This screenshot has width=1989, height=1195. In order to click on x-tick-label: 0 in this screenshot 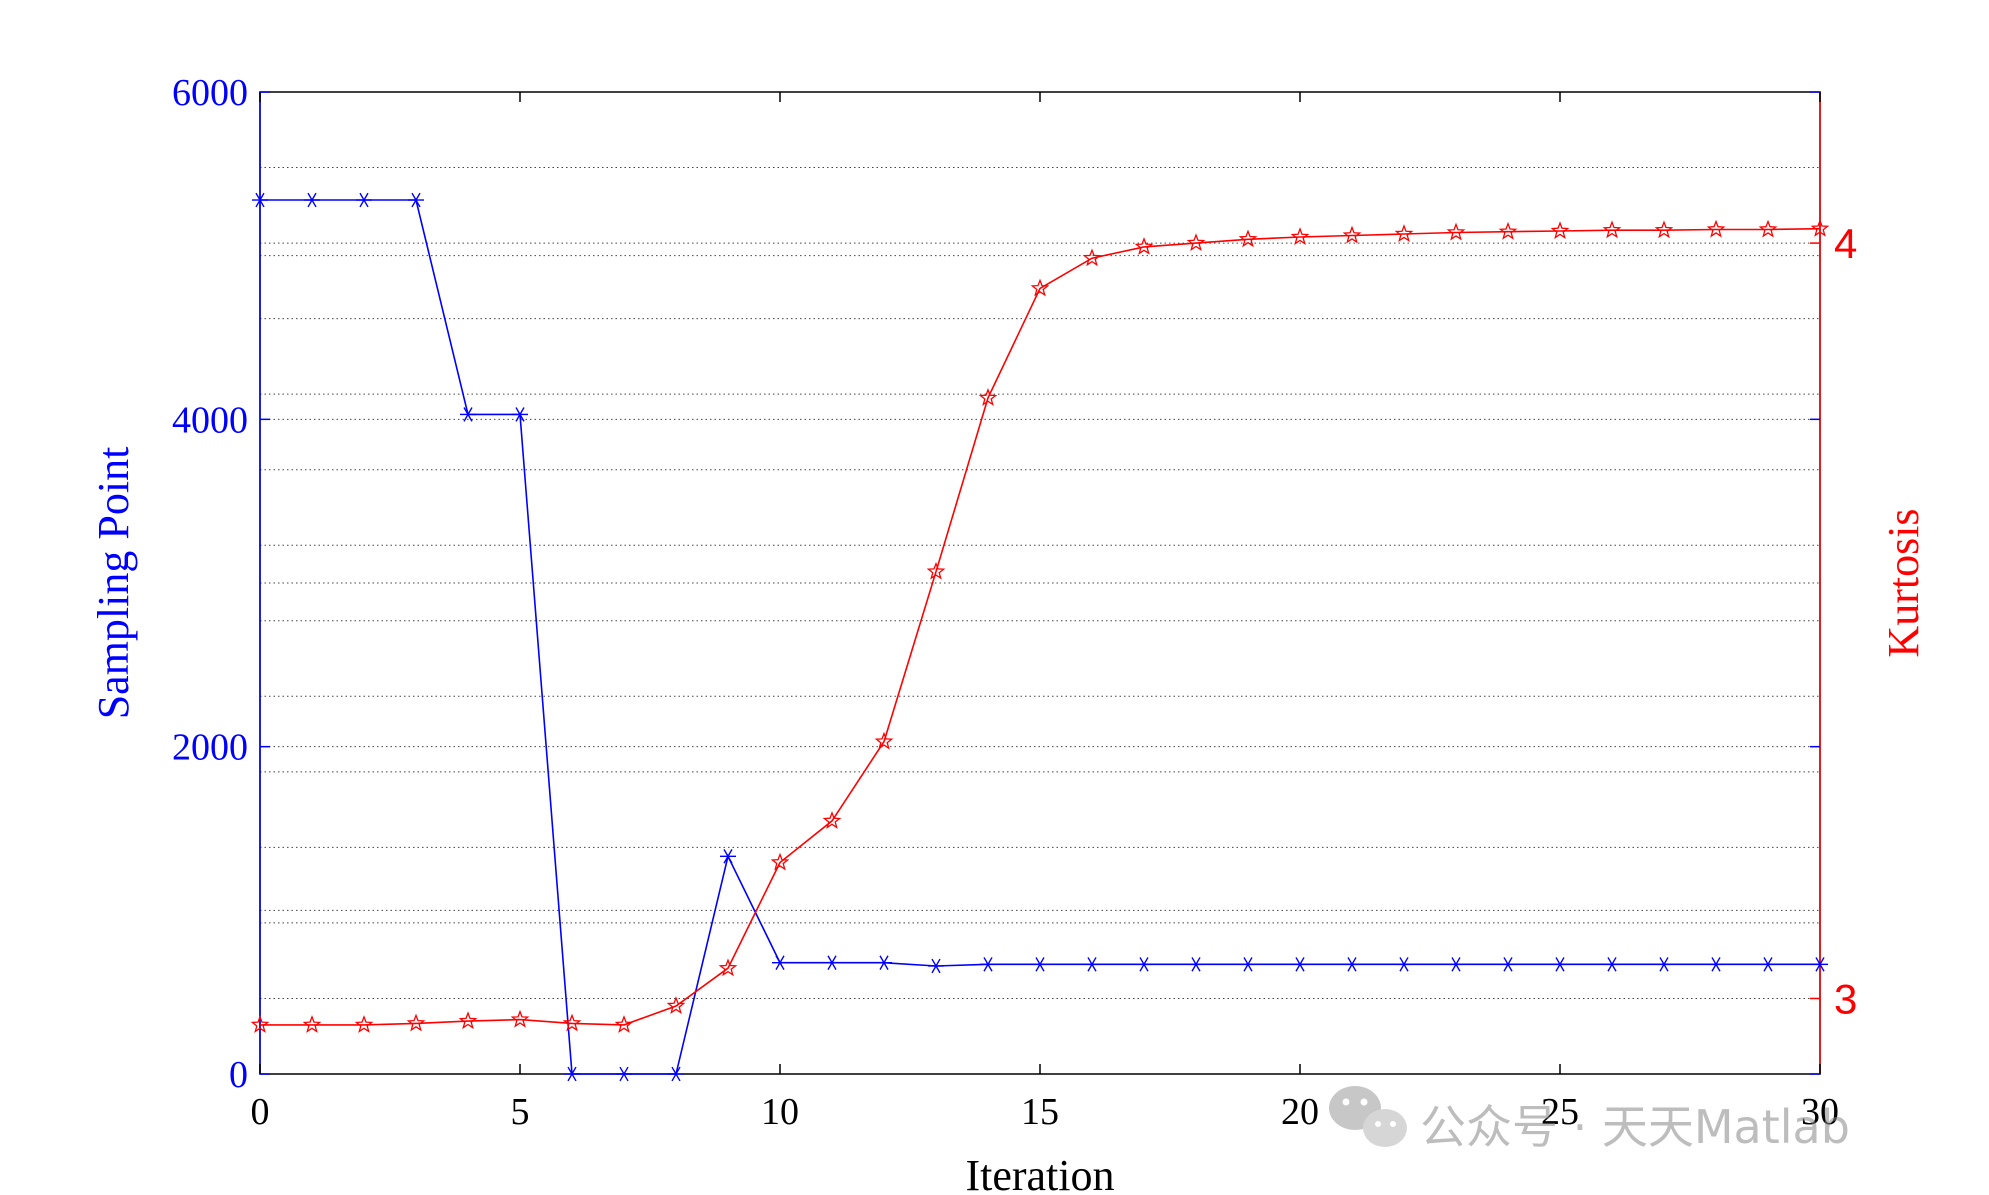, I will do `click(260, 1112)`.